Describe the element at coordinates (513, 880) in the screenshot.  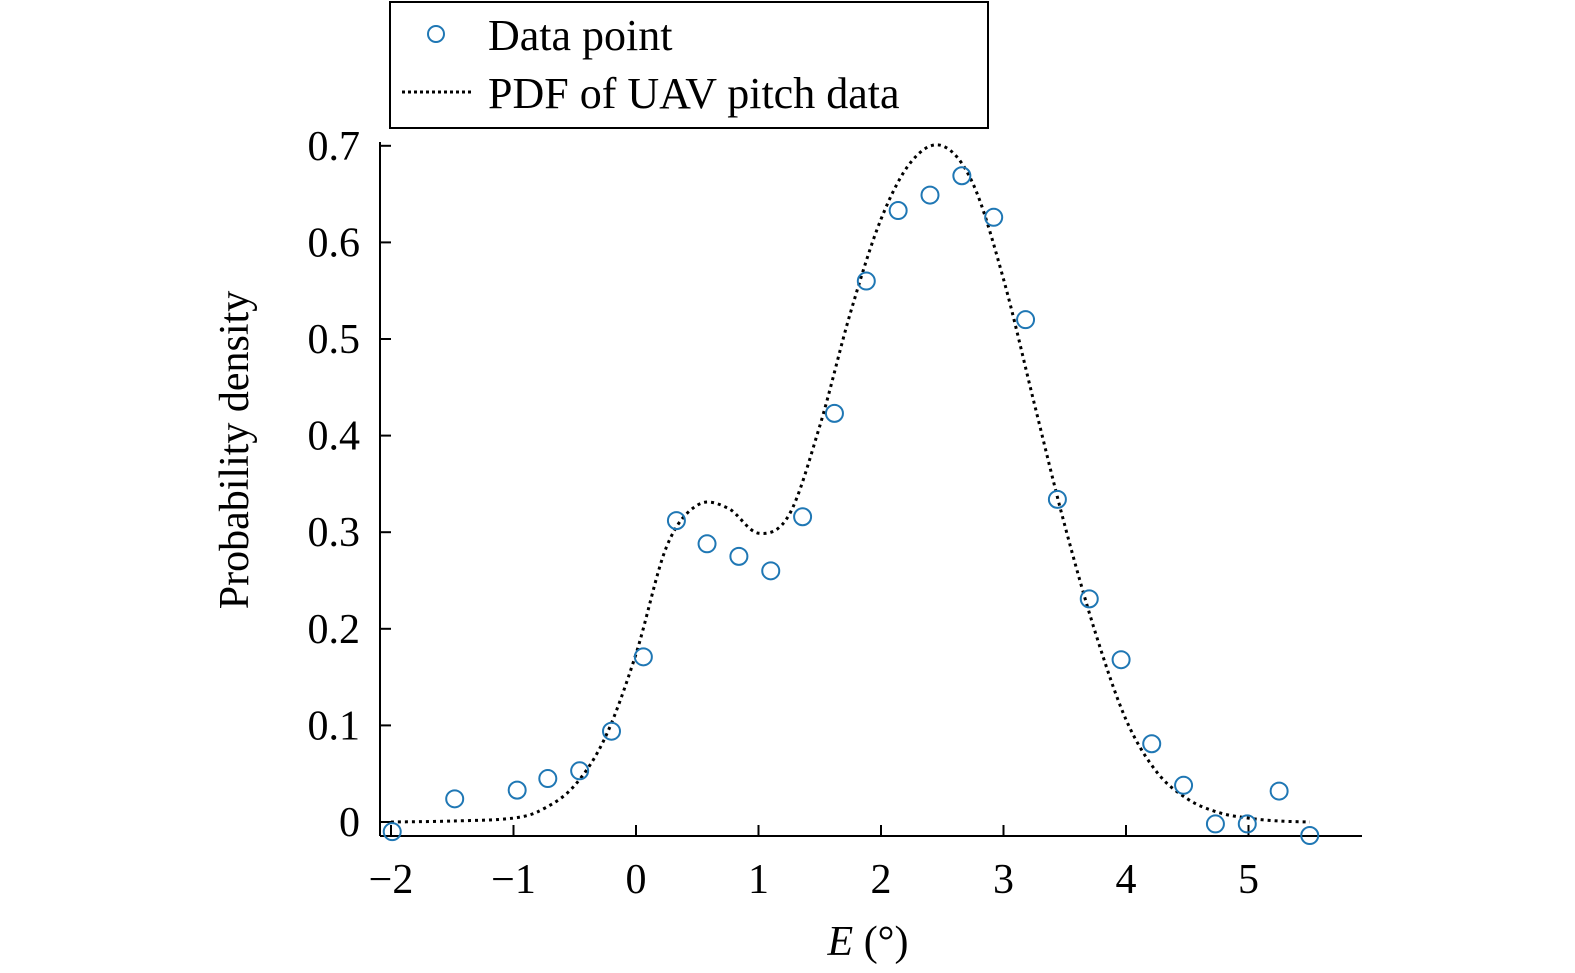
I see `x-tick-label: −1` at that location.